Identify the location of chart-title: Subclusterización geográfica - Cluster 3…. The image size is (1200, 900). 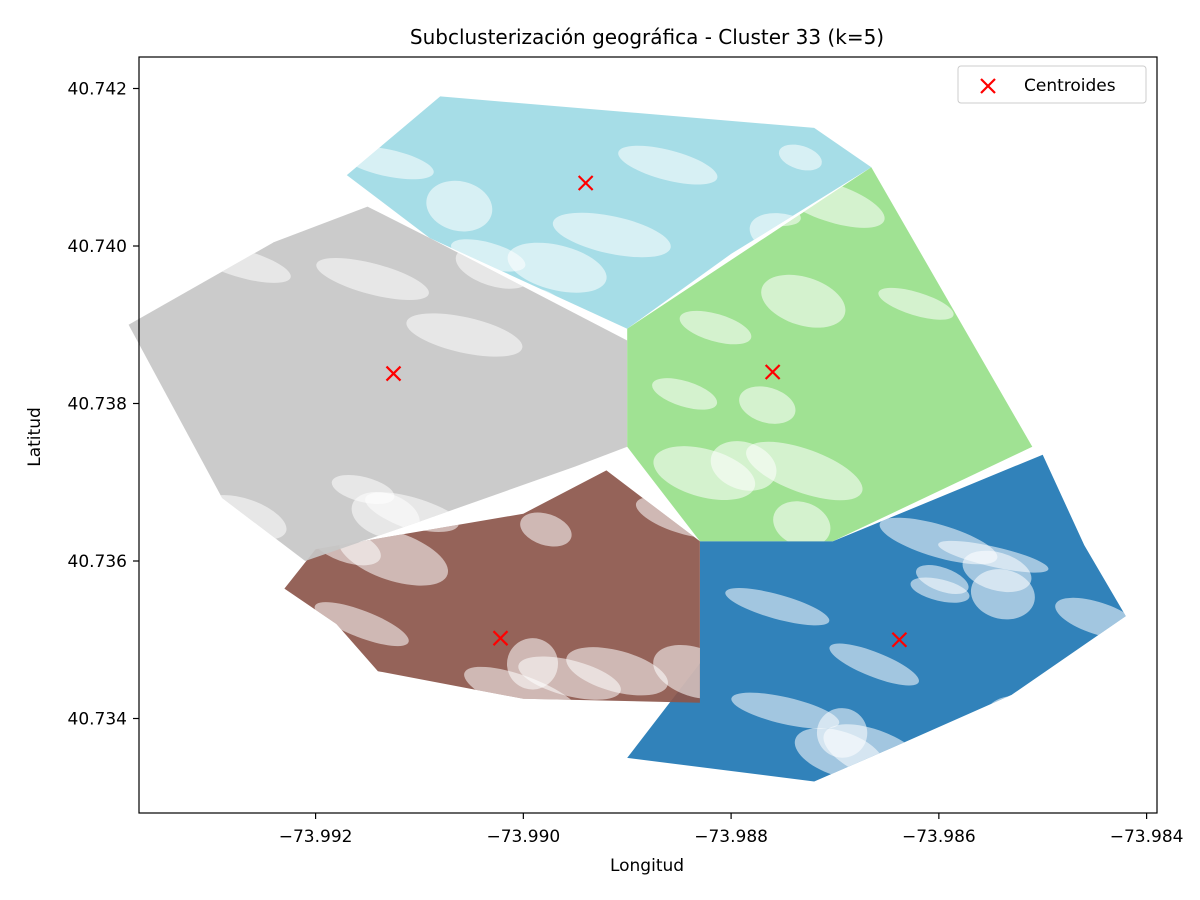
(647, 37).